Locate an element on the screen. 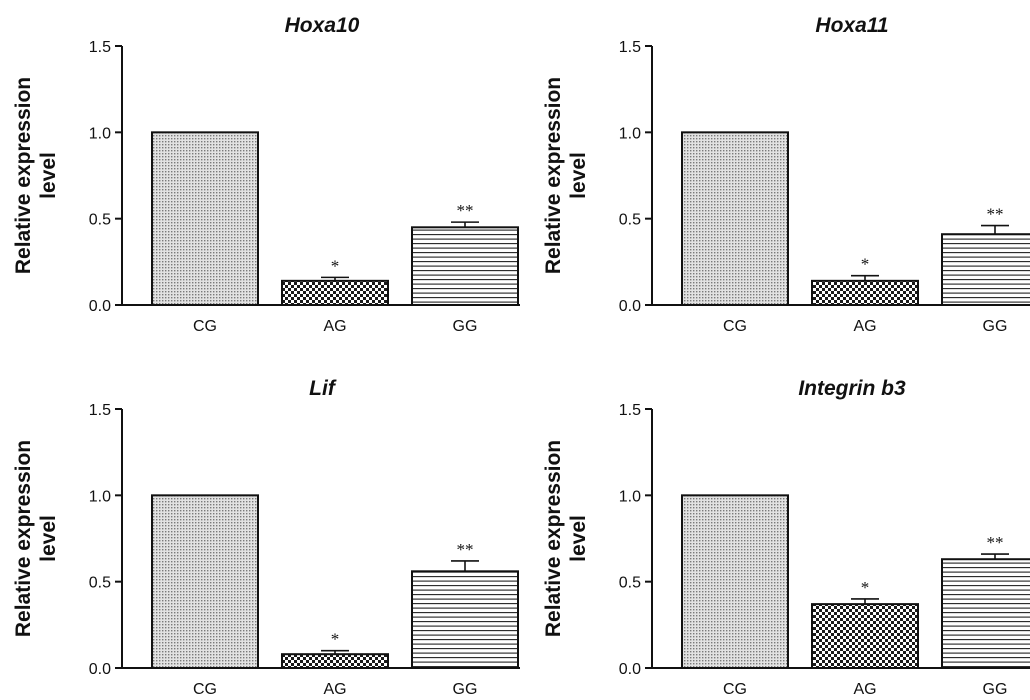 Image resolution: width=1030 pixels, height=700 pixels. chart-title: Hoxa11 is located at coordinates (851, 25).